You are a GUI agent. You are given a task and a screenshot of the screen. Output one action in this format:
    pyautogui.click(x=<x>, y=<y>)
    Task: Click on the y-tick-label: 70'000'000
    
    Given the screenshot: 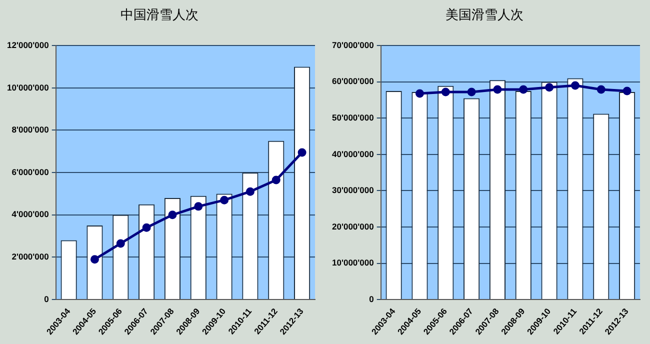 What is the action you would take?
    pyautogui.click(x=353, y=45)
    